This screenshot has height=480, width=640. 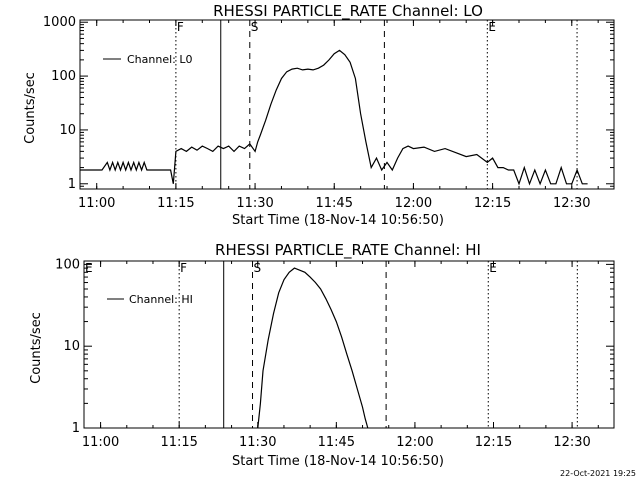 What do you see at coordinates (348, 250) in the screenshot?
I see `chart-title-hi: RHESSI PARTICLE_RATE Channel: HI` at bounding box center [348, 250].